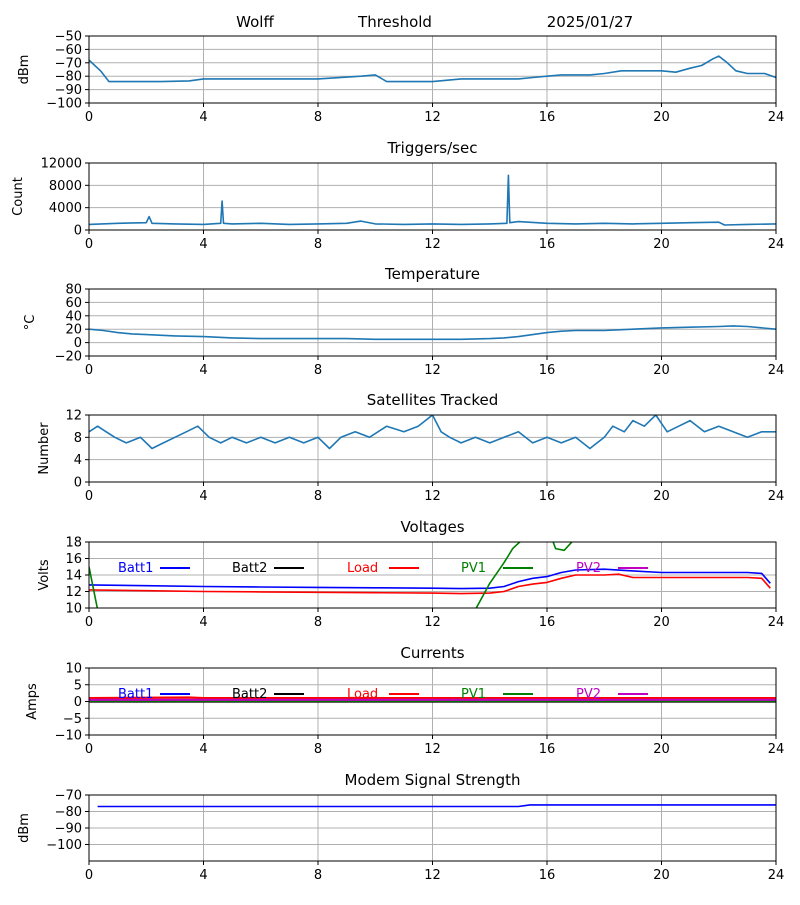  I want to click on y-tick-label: 18, so click(73, 543).